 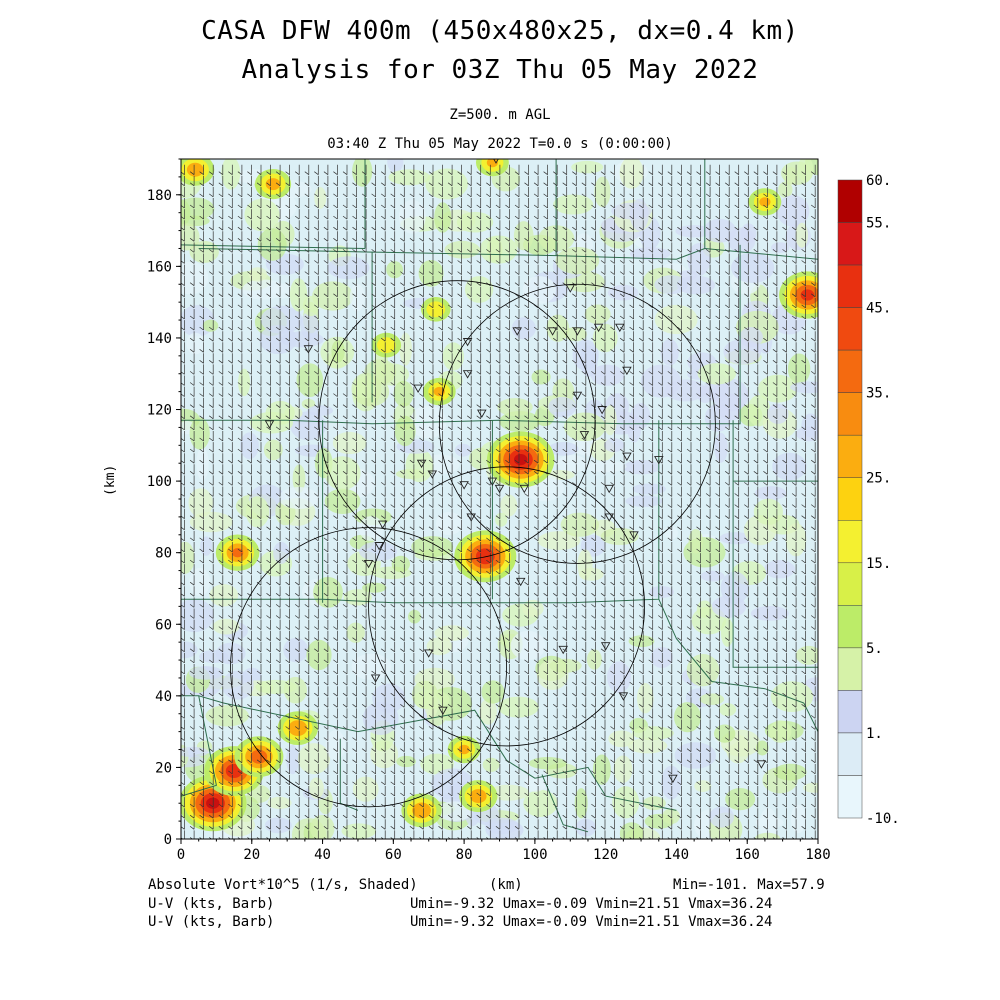 What do you see at coordinates (878, 224) in the screenshot?
I see `colorbar-label: 55.` at bounding box center [878, 224].